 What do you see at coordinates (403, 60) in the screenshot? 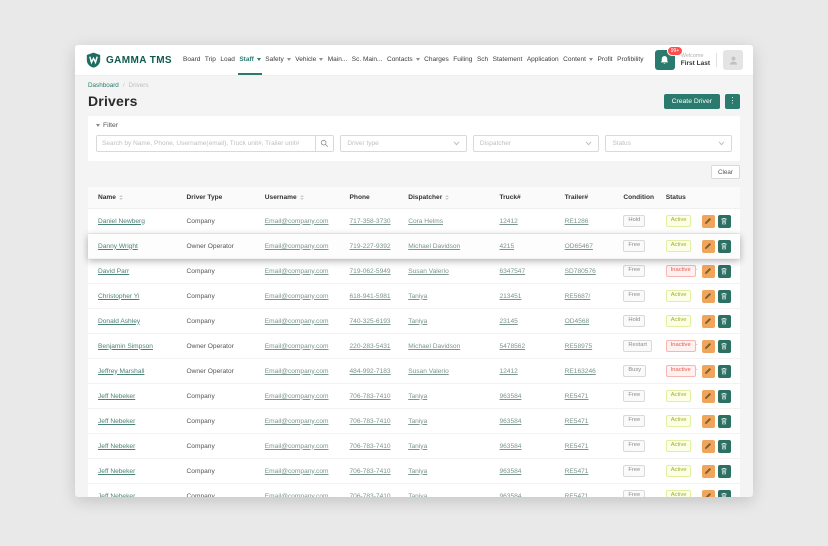
I see `nav-item-contacts: Contacts` at bounding box center [403, 60].